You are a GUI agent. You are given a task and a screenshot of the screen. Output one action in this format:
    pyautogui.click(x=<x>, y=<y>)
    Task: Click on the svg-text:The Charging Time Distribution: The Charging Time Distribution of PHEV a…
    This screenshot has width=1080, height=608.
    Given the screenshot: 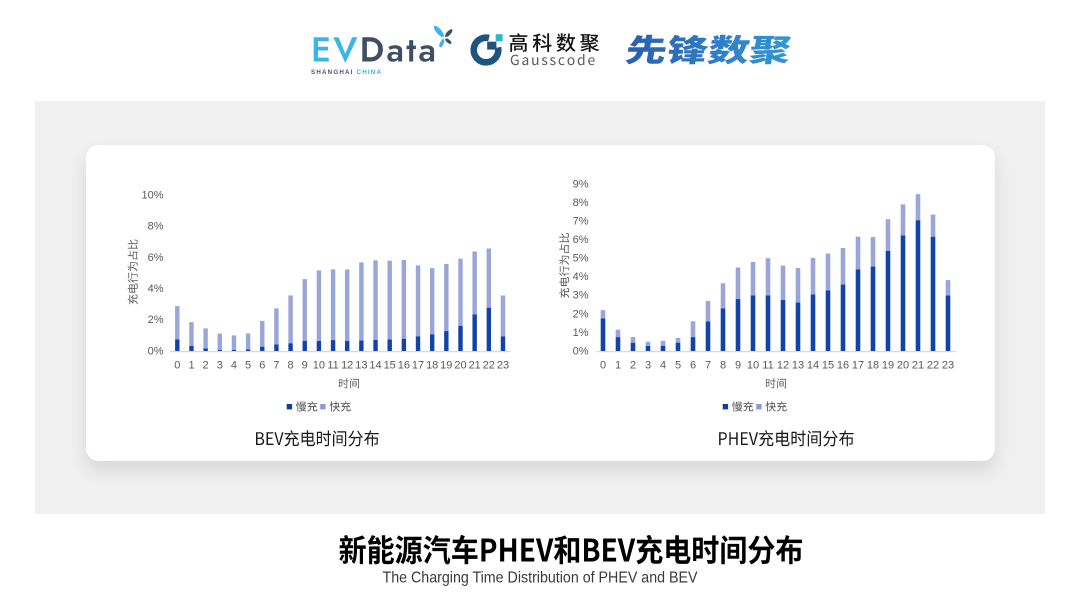 What is the action you would take?
    pyautogui.click(x=540, y=578)
    